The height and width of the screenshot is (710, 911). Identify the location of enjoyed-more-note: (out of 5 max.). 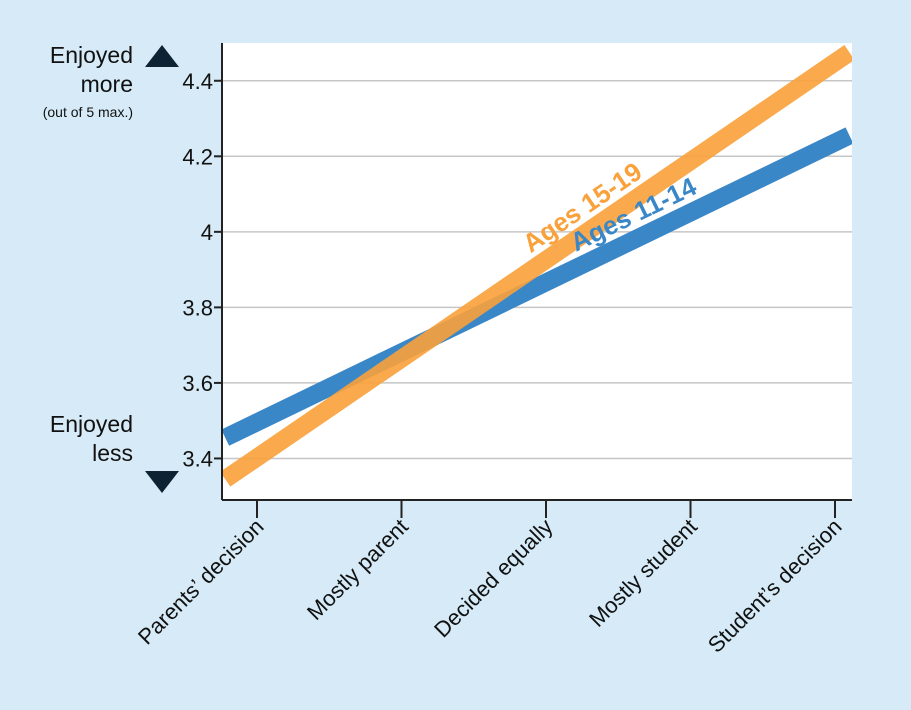
(88, 112).